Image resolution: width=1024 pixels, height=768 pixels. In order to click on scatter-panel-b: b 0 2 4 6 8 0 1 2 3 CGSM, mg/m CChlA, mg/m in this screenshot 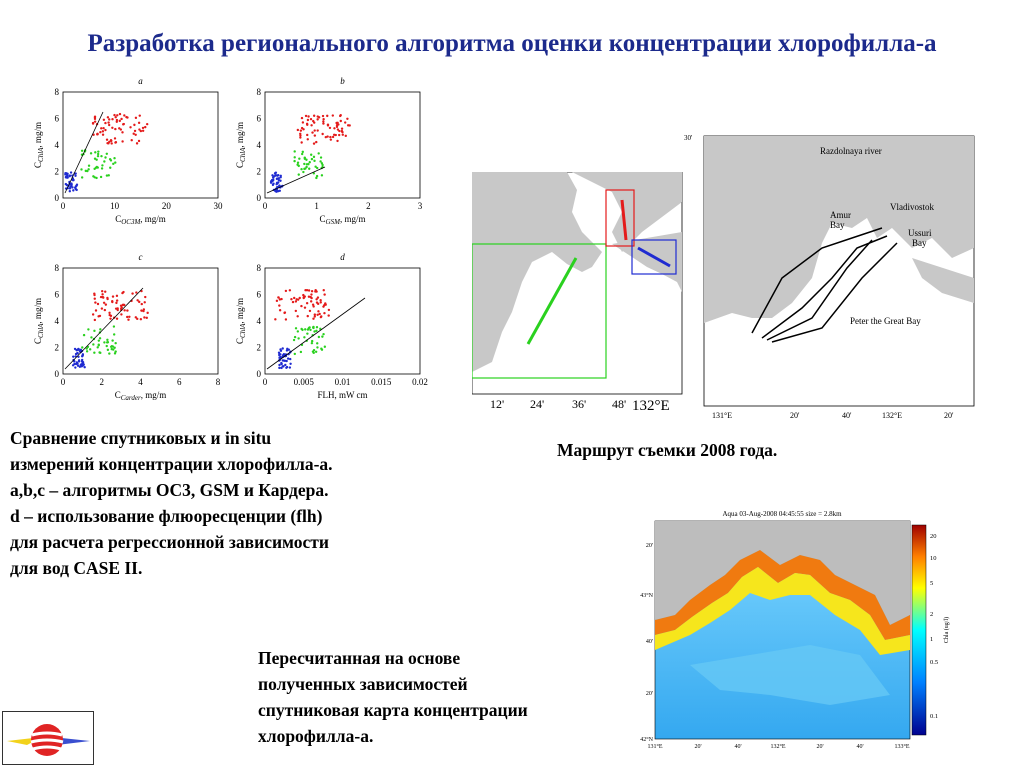, I will do `click(329, 151)`.